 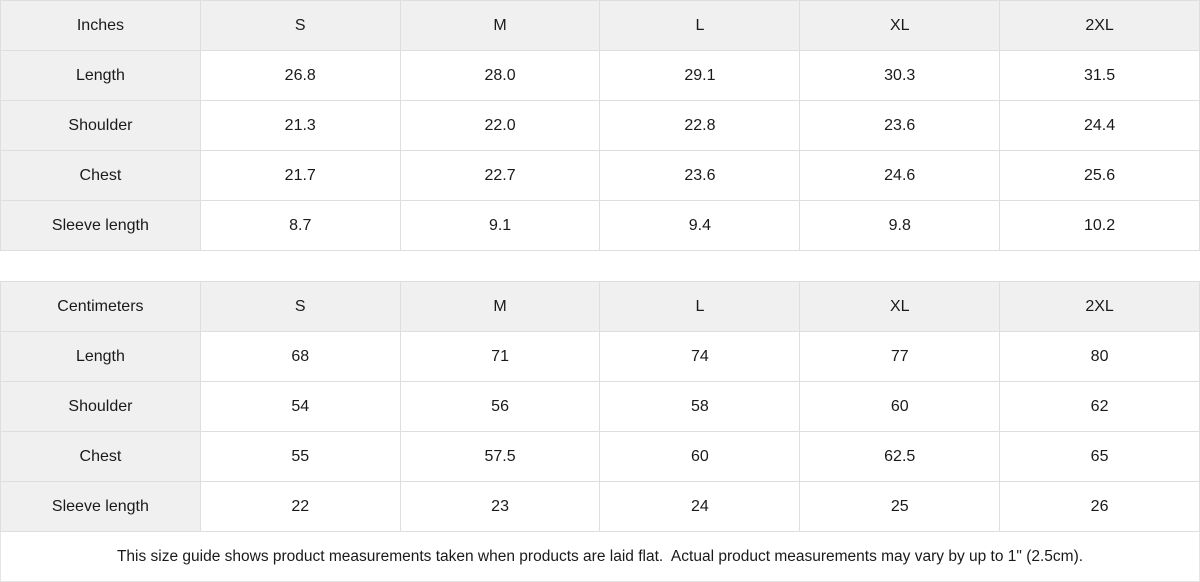 I want to click on value-cell: 80, so click(x=1099, y=356).